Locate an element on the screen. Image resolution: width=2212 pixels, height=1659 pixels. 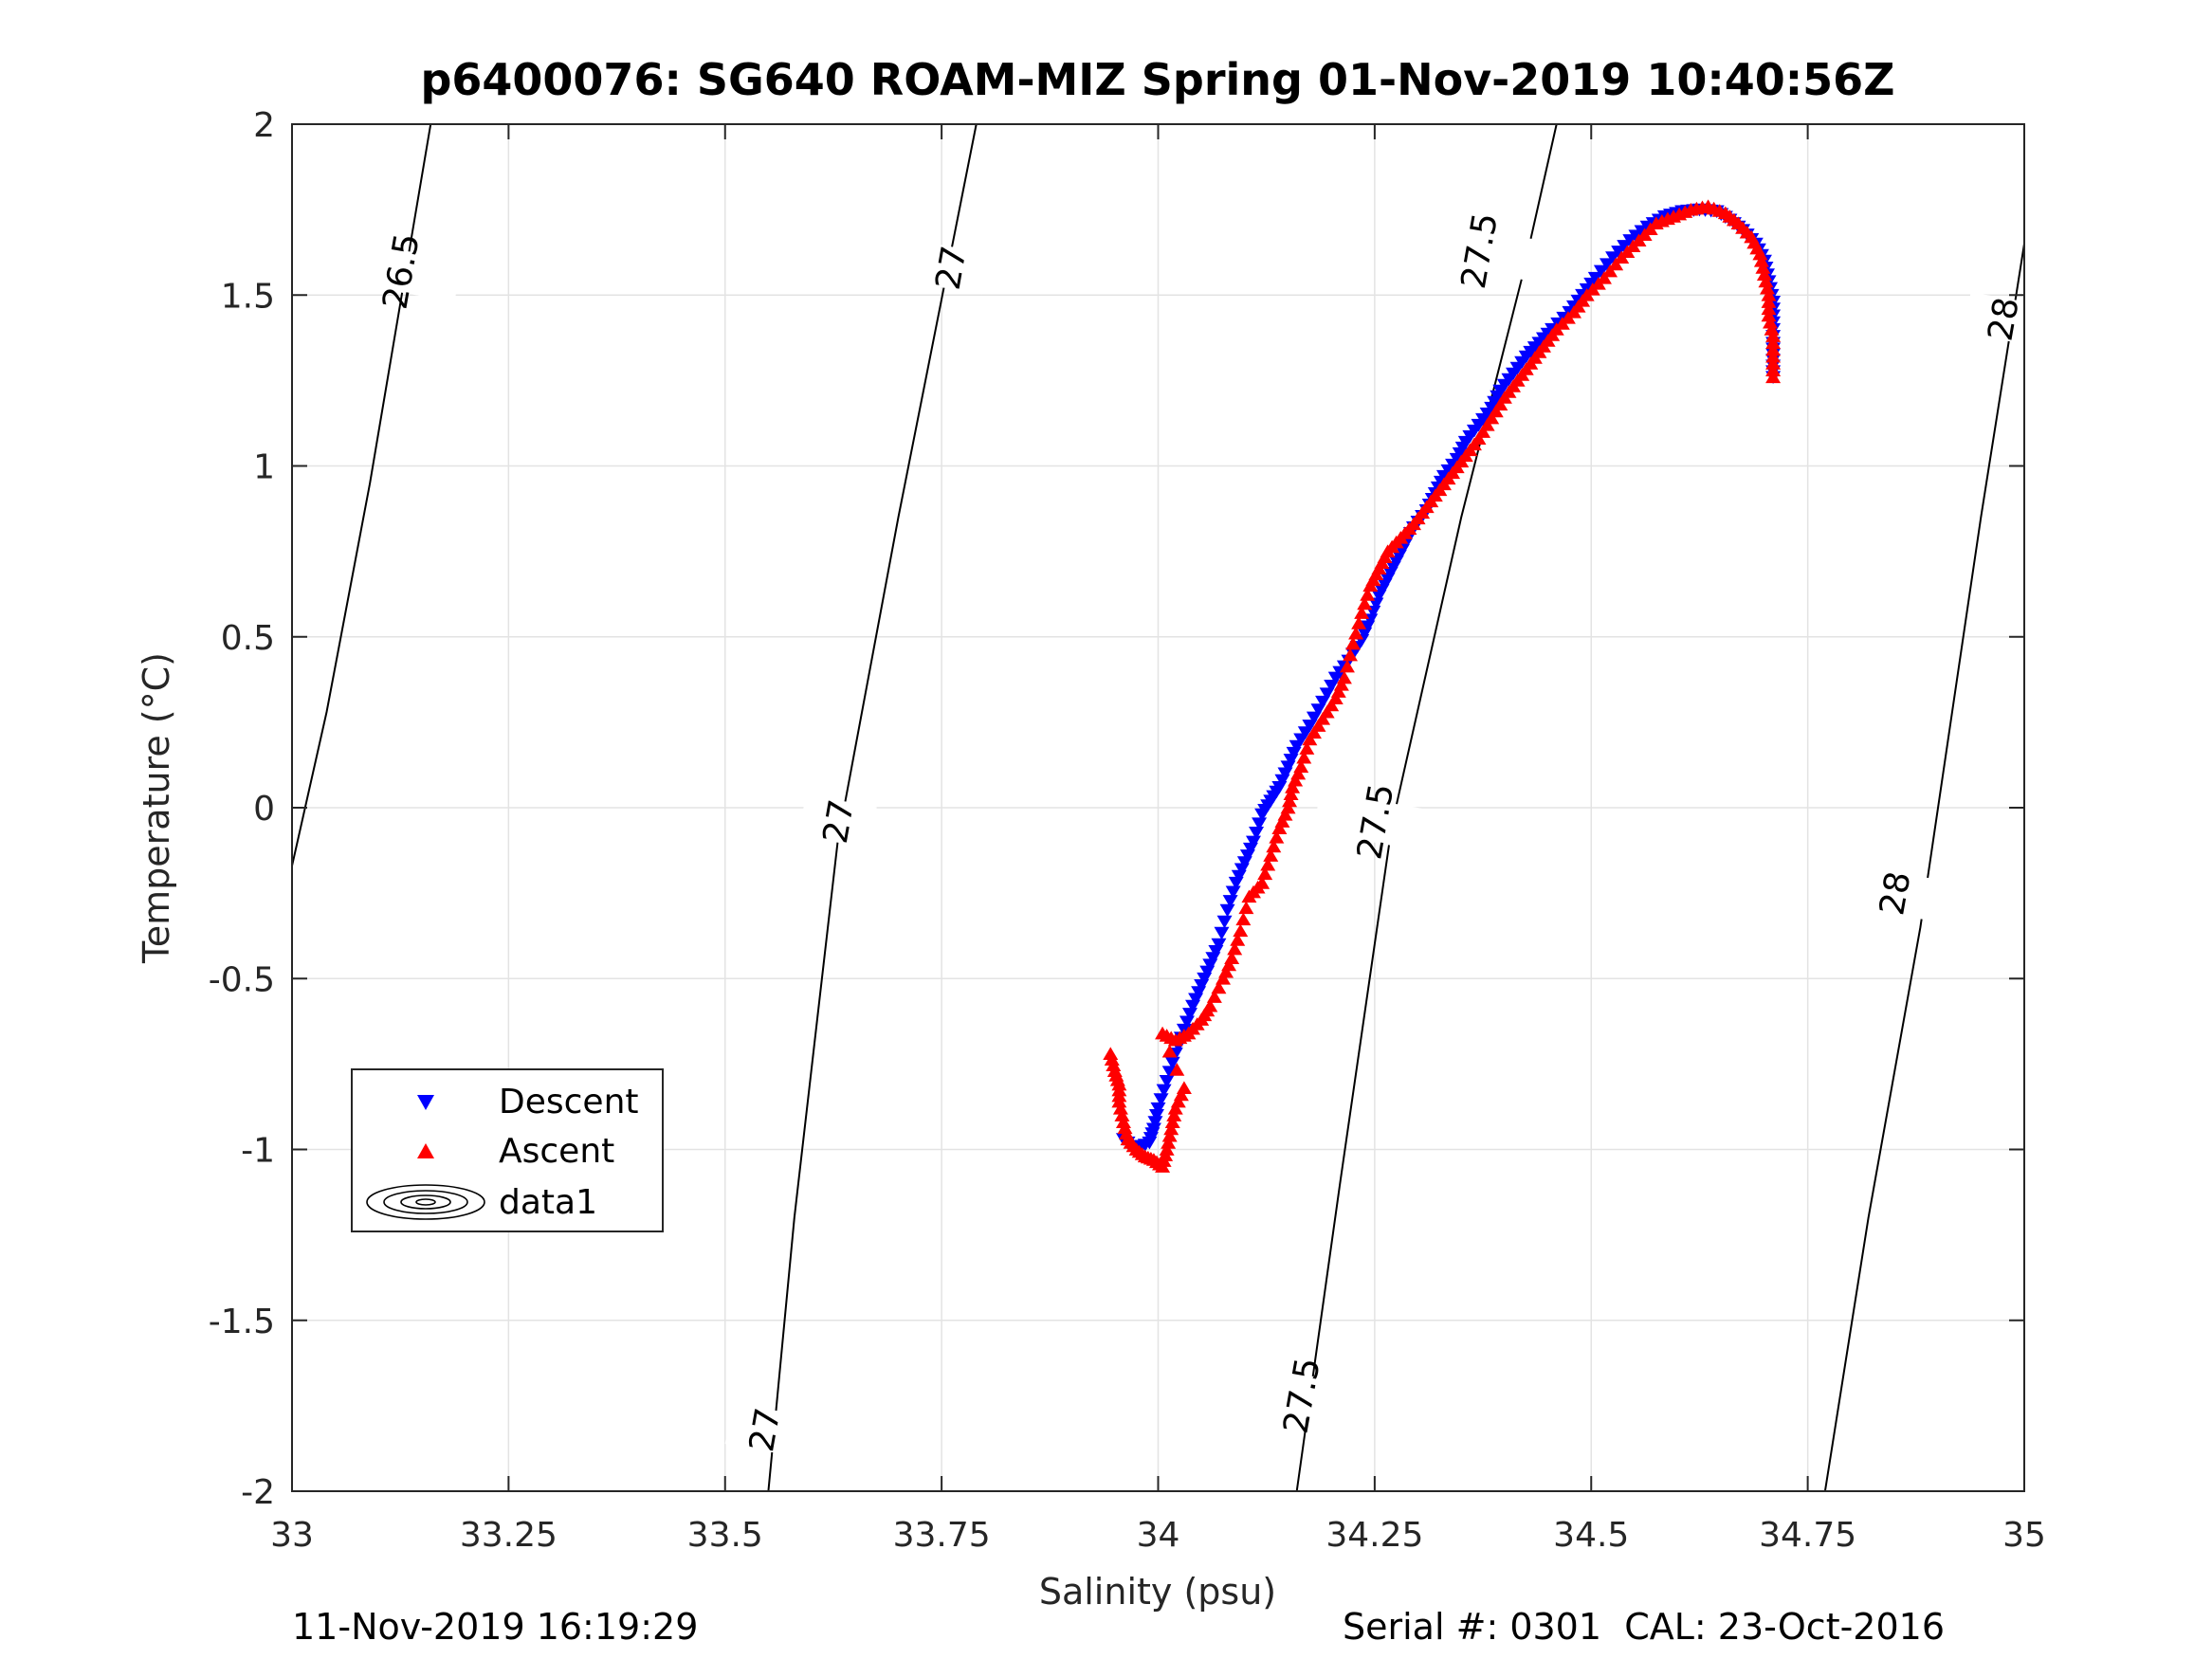
x-tick-label: 34 is located at coordinates (1158, 1535).